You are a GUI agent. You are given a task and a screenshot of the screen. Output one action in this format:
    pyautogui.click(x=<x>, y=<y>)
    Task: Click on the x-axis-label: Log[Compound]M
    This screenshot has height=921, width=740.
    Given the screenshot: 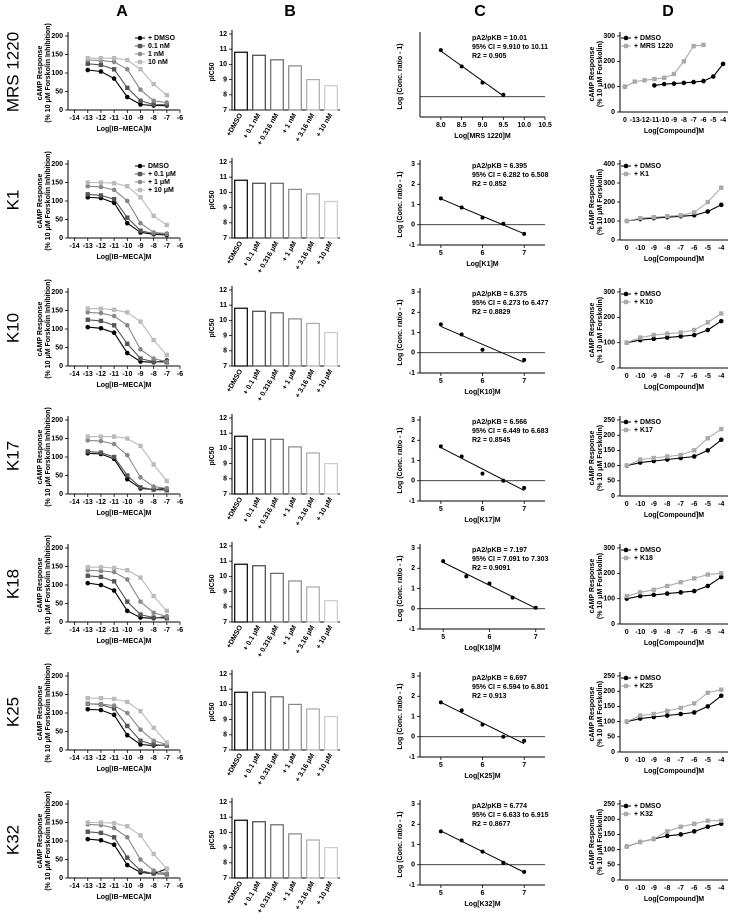 What is the action you would take?
    pyautogui.click(x=674, y=515)
    